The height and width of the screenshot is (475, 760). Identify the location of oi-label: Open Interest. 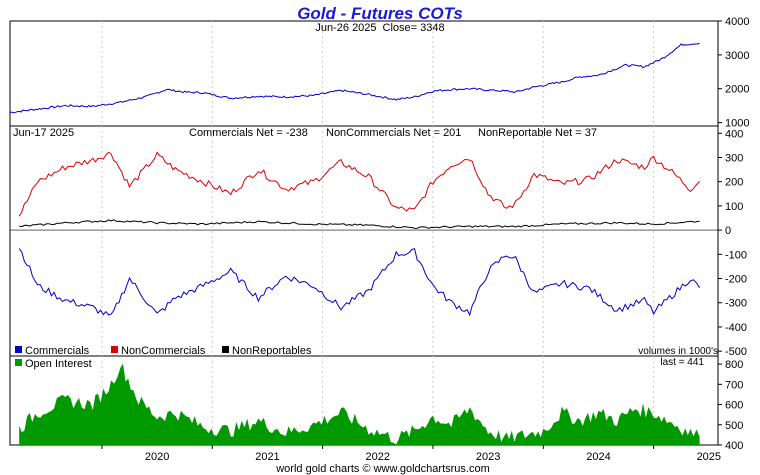
(58, 364).